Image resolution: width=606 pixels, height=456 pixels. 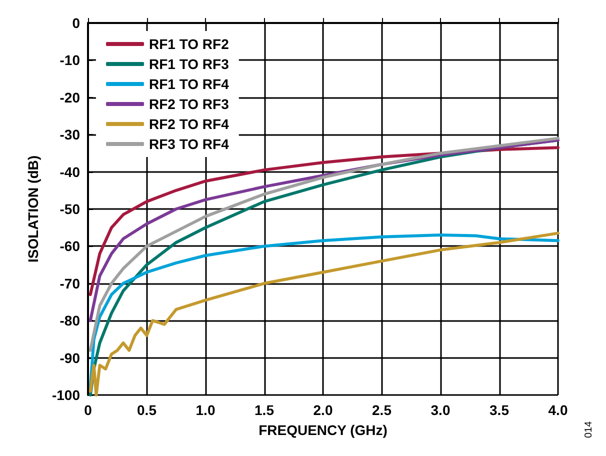 What do you see at coordinates (189, 64) in the screenshot?
I see `legend-label: RF1 TO RF3` at bounding box center [189, 64].